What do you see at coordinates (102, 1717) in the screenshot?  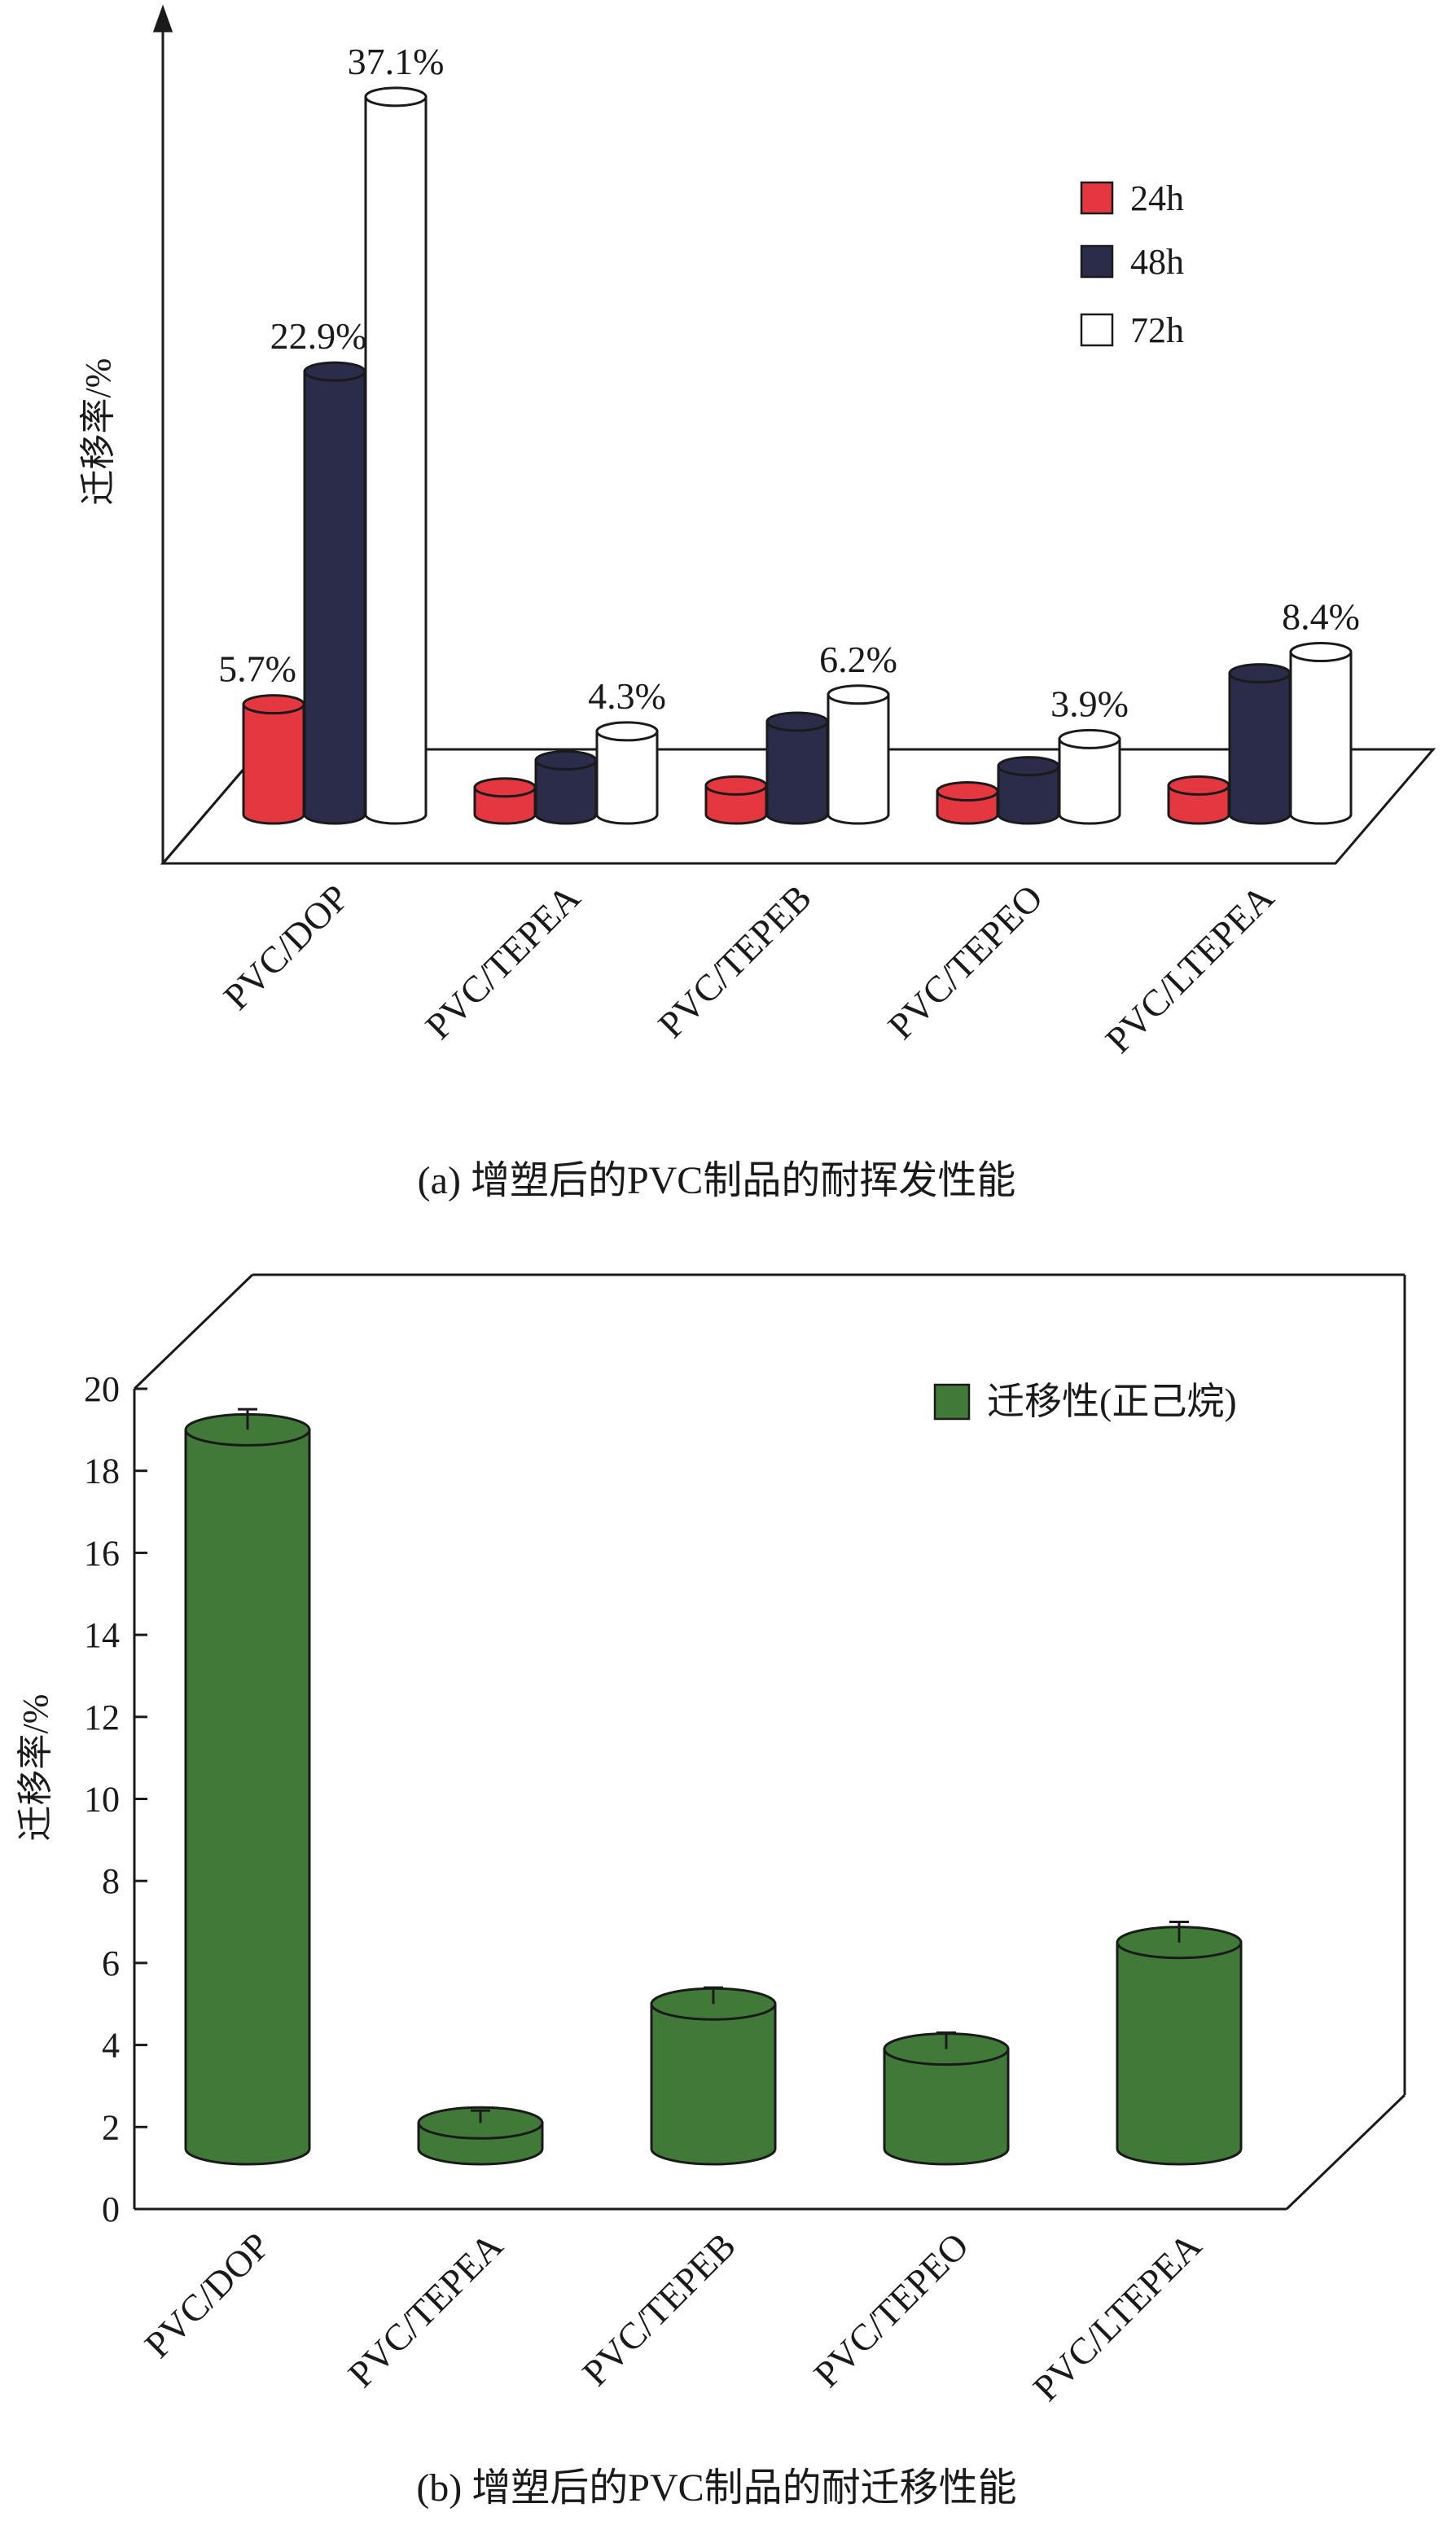 I see `y-tick-label-12: 12` at bounding box center [102, 1717].